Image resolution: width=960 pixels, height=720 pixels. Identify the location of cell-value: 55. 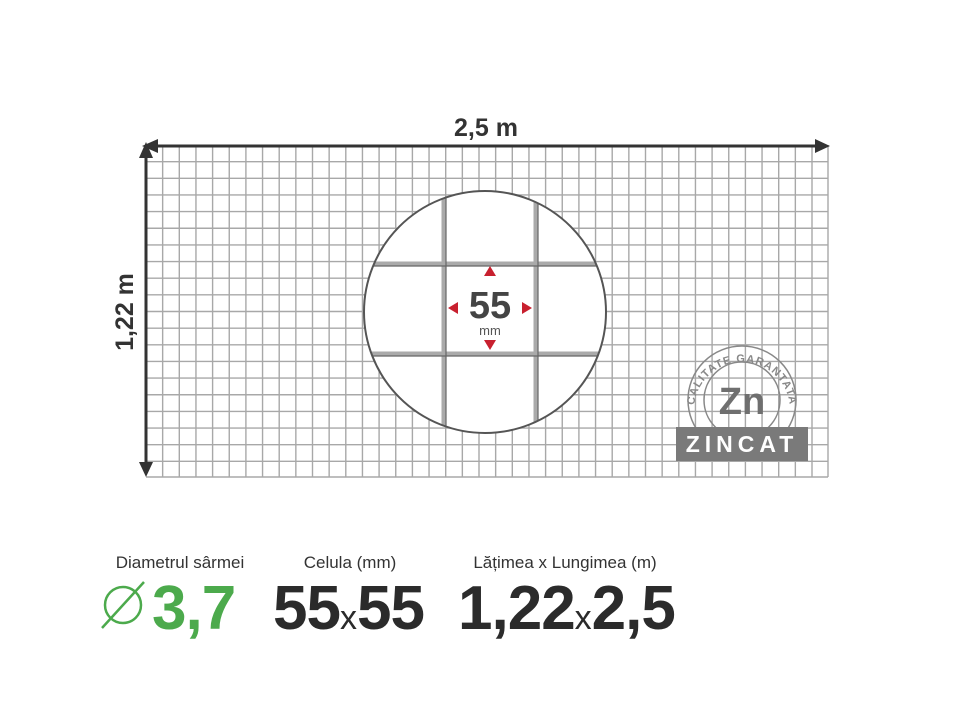
(490, 306).